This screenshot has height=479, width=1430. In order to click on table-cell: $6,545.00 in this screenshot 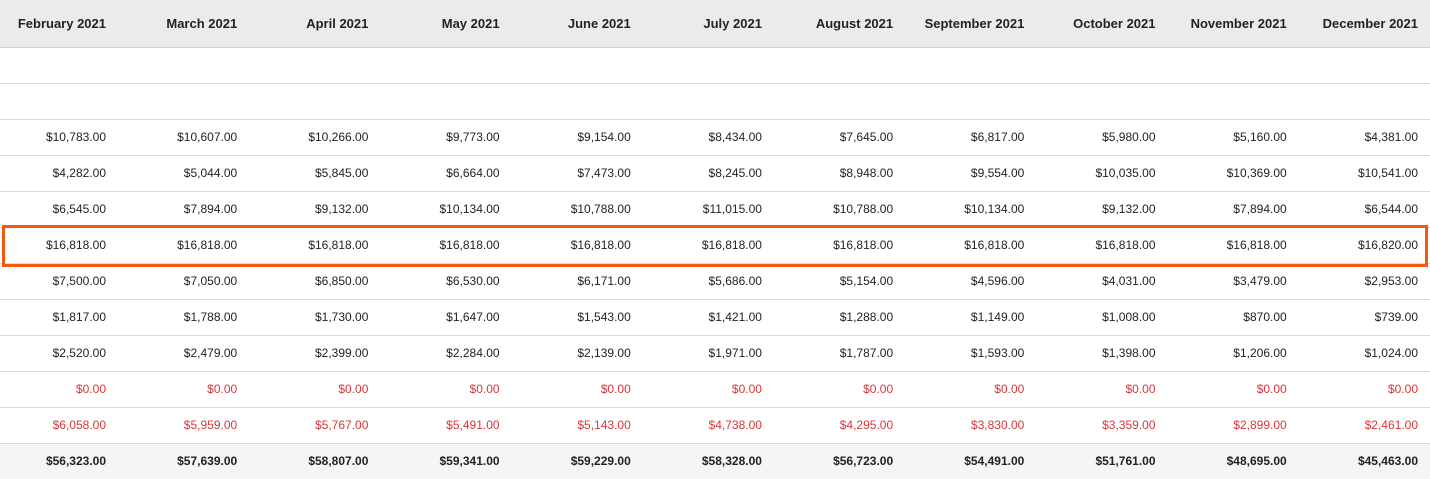, I will do `click(59, 209)`.